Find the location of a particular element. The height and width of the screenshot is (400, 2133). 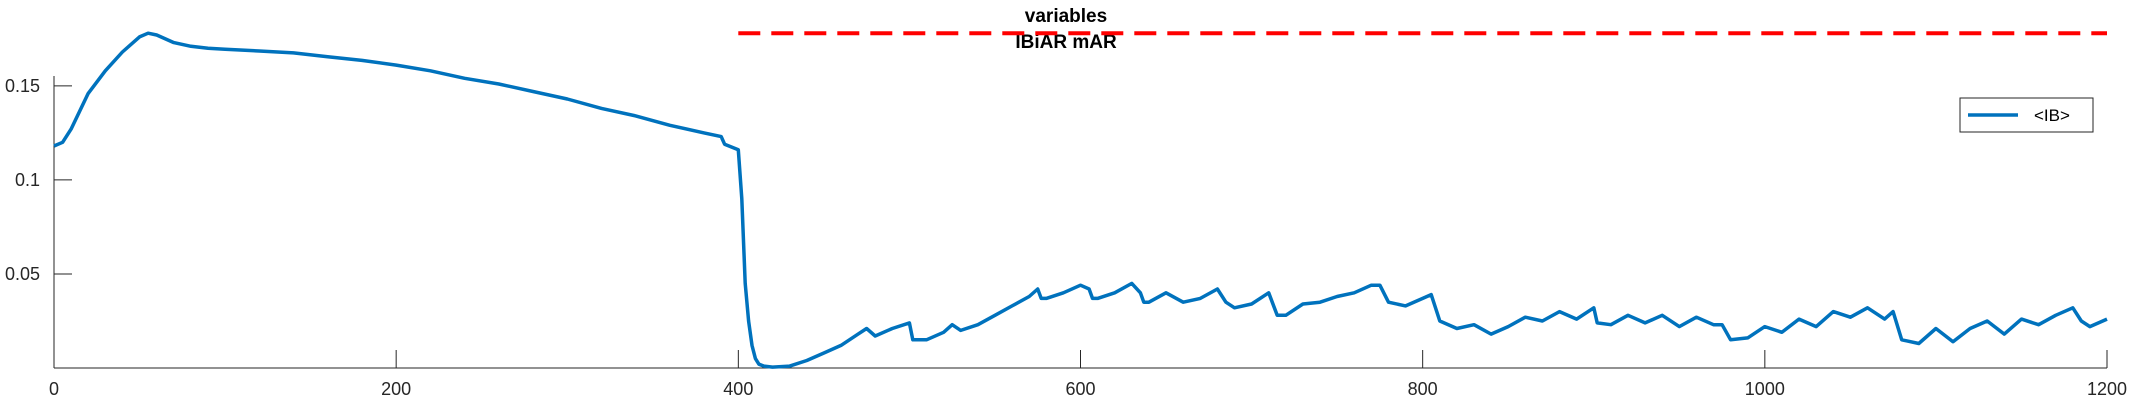

x-tick-label: 800 is located at coordinates (1423, 389).